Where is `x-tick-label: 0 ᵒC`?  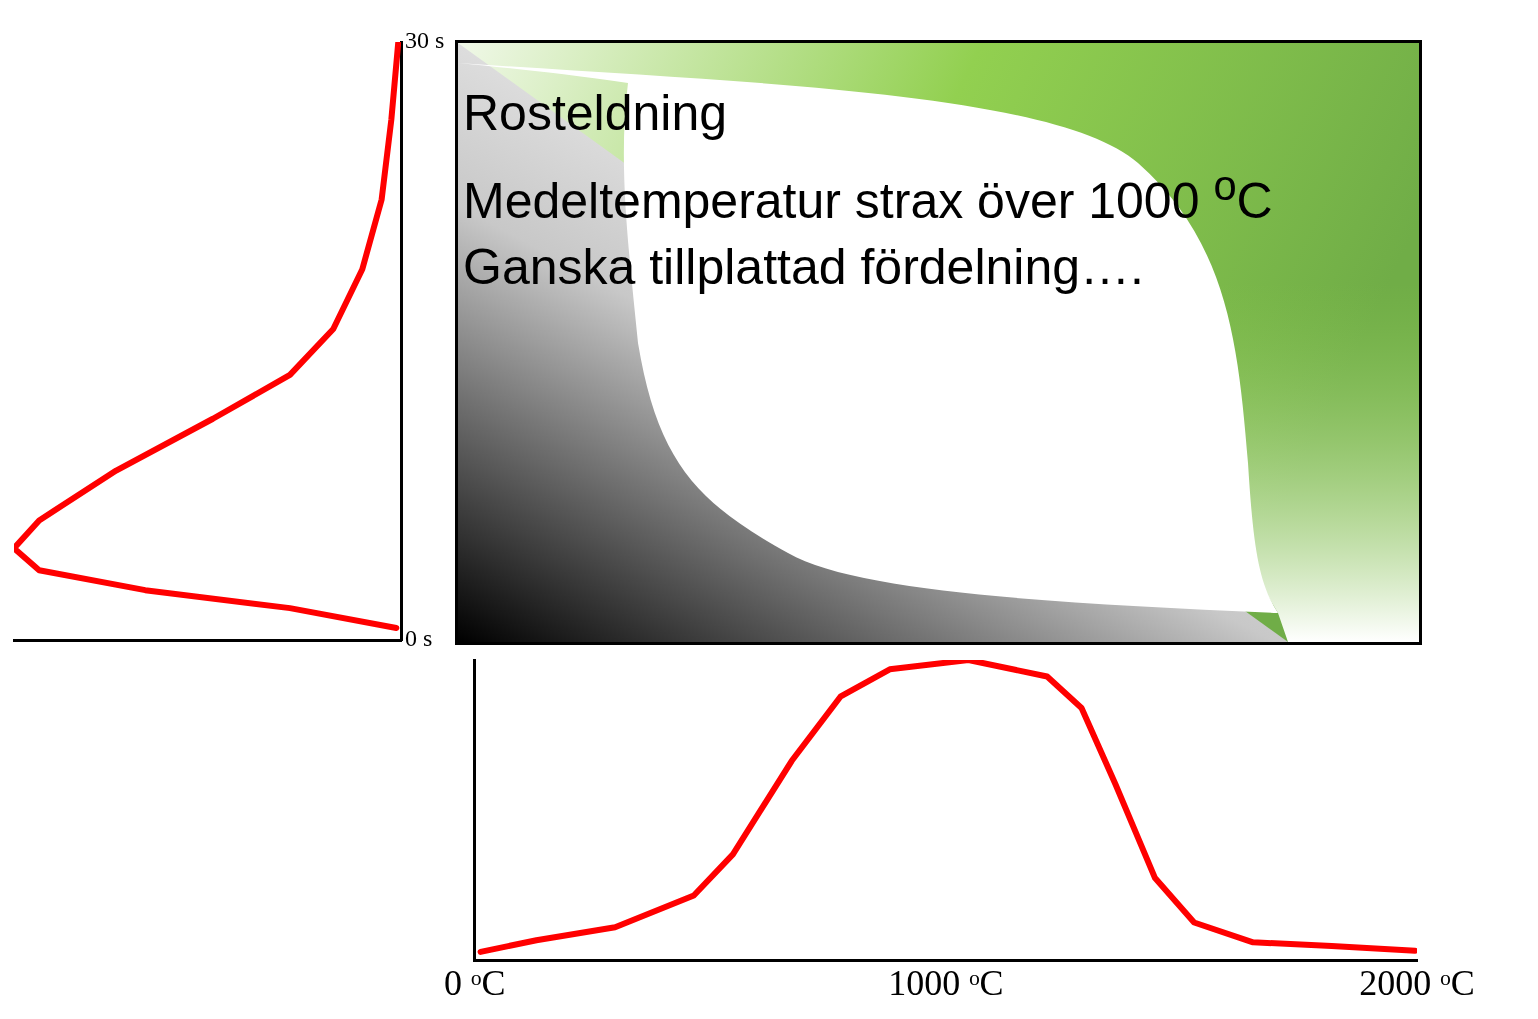 x-tick-label: 0 ᵒC is located at coordinates (475, 983).